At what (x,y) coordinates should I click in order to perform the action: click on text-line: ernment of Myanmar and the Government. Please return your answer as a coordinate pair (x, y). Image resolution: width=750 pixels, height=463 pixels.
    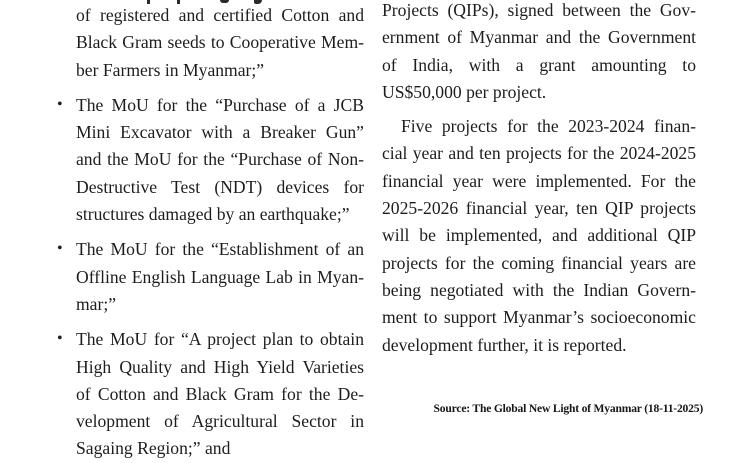
    Looking at the image, I should click on (539, 37).